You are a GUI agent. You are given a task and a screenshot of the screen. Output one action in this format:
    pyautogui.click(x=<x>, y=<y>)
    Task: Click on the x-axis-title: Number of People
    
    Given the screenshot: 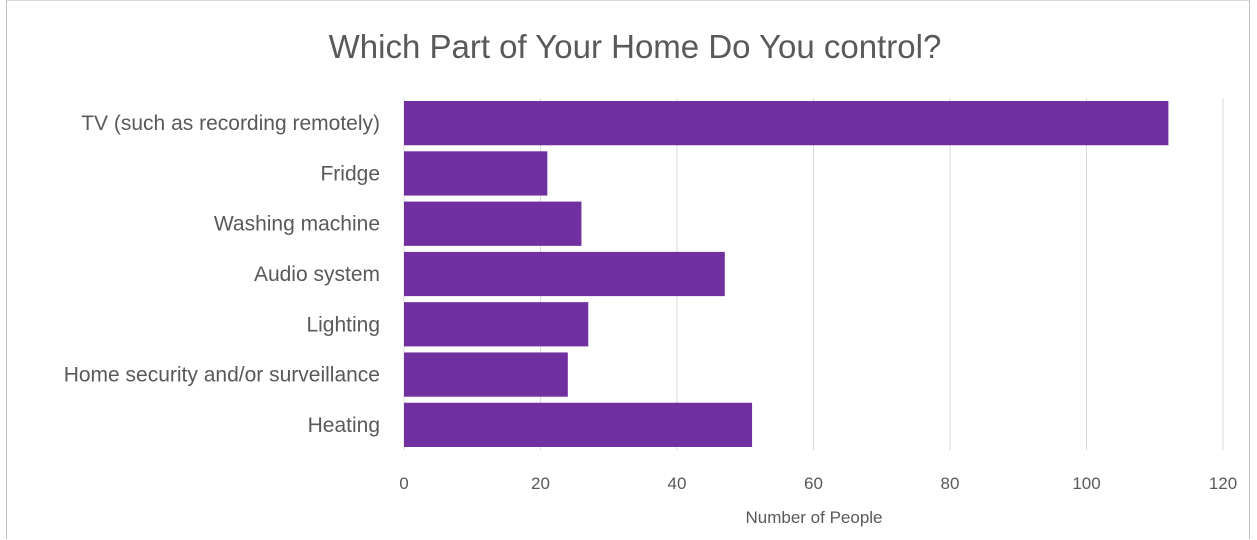 What is the action you would take?
    pyautogui.click(x=813, y=517)
    